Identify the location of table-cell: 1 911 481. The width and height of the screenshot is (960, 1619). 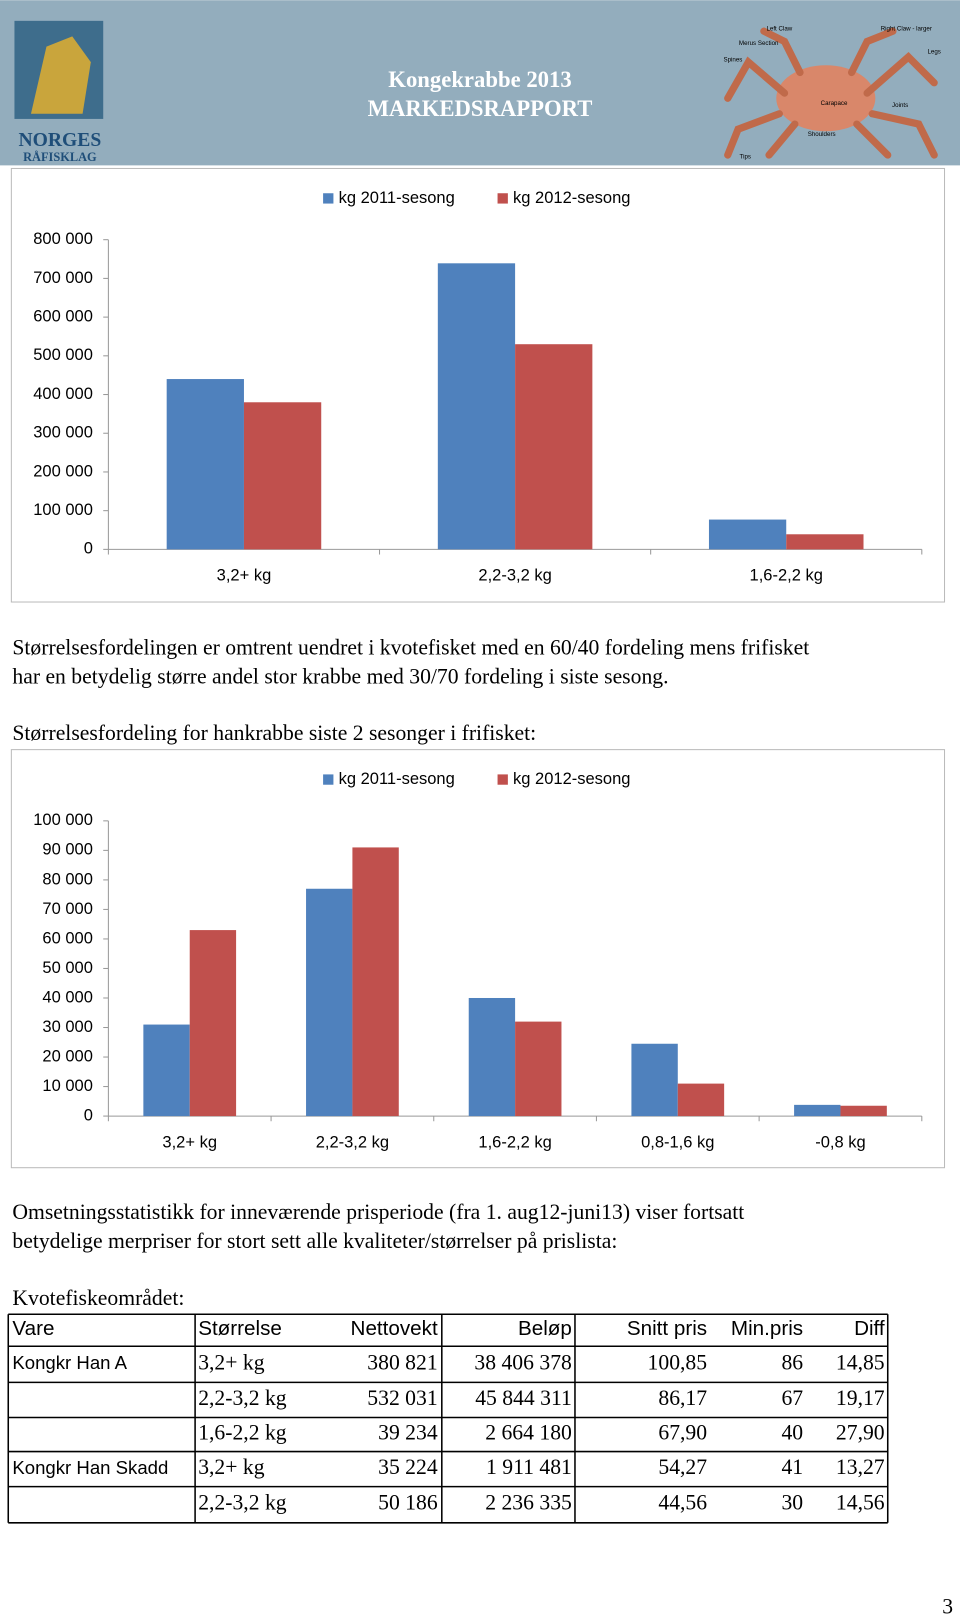
(529, 1467).